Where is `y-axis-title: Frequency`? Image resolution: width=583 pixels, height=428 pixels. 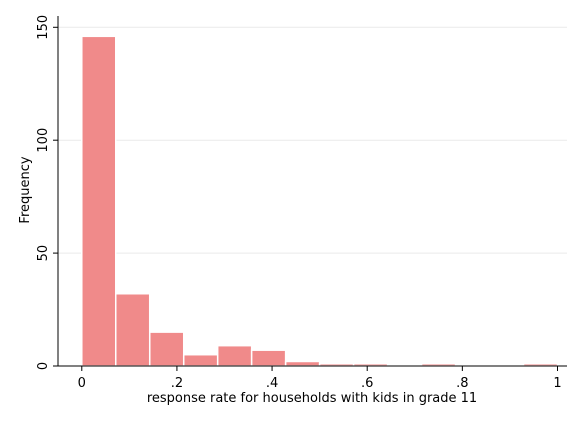 y-axis-title: Frequency is located at coordinates (25, 189).